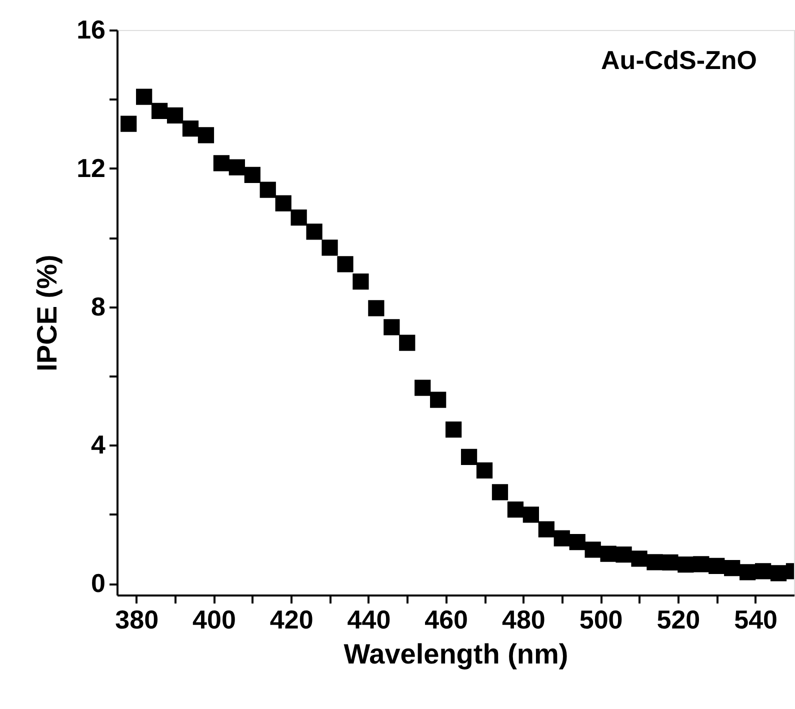 This screenshot has width=795, height=709. I want to click on x-tick-label: 540, so click(756, 619).